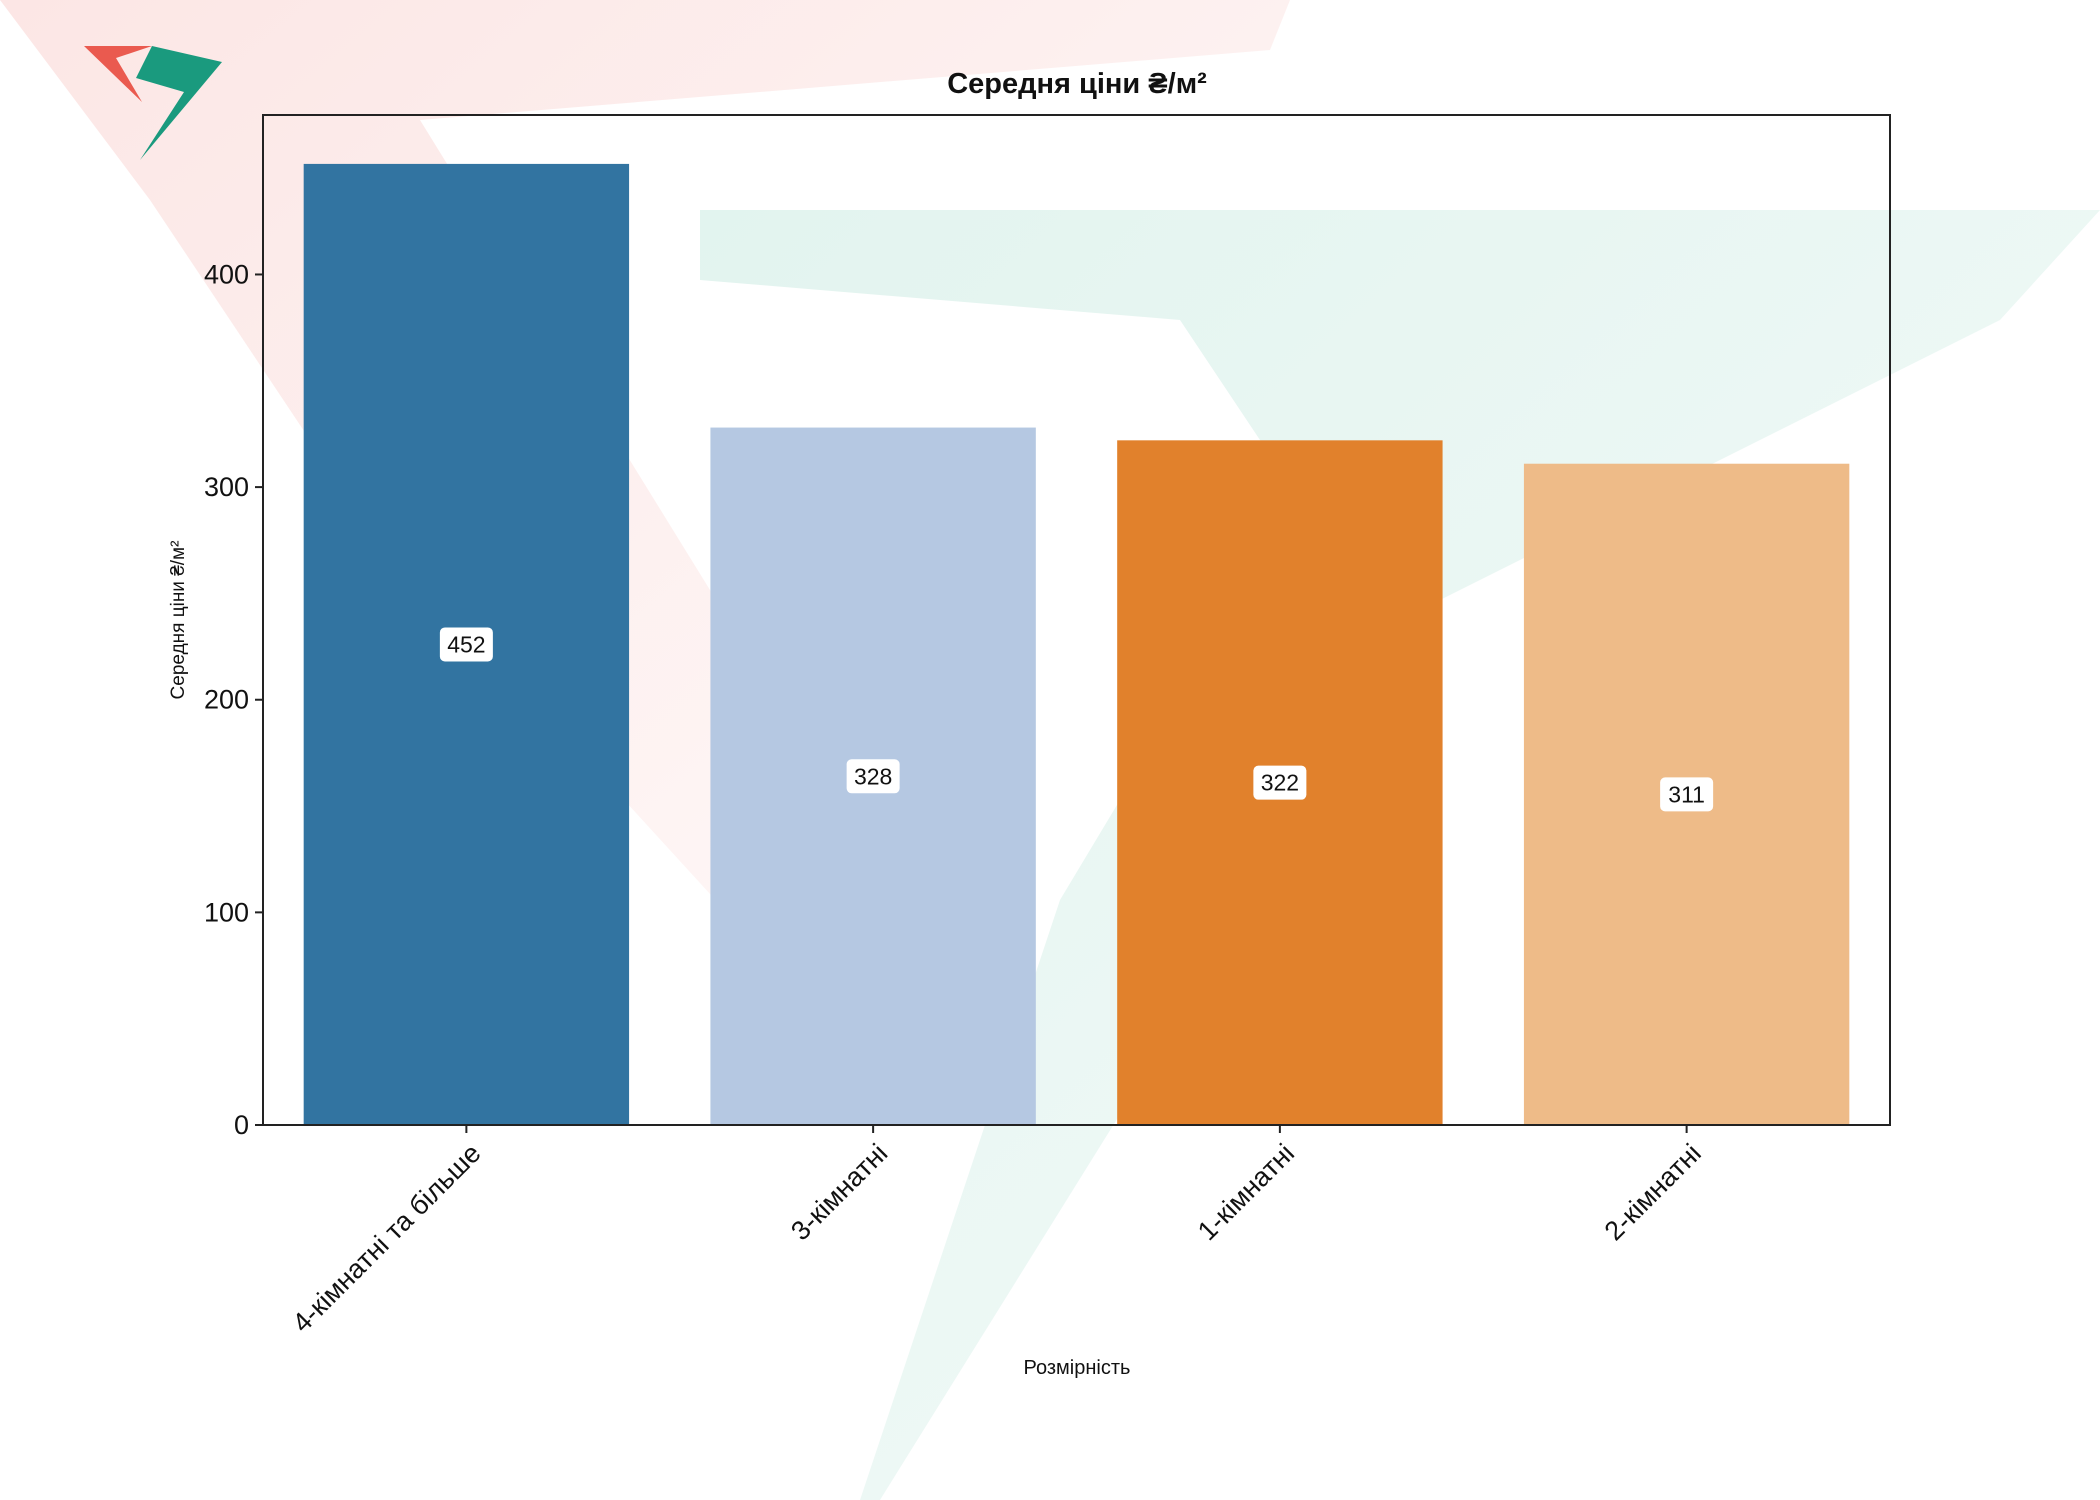  Describe the element at coordinates (153, 103) in the screenshot. I see `logo-icon` at that location.